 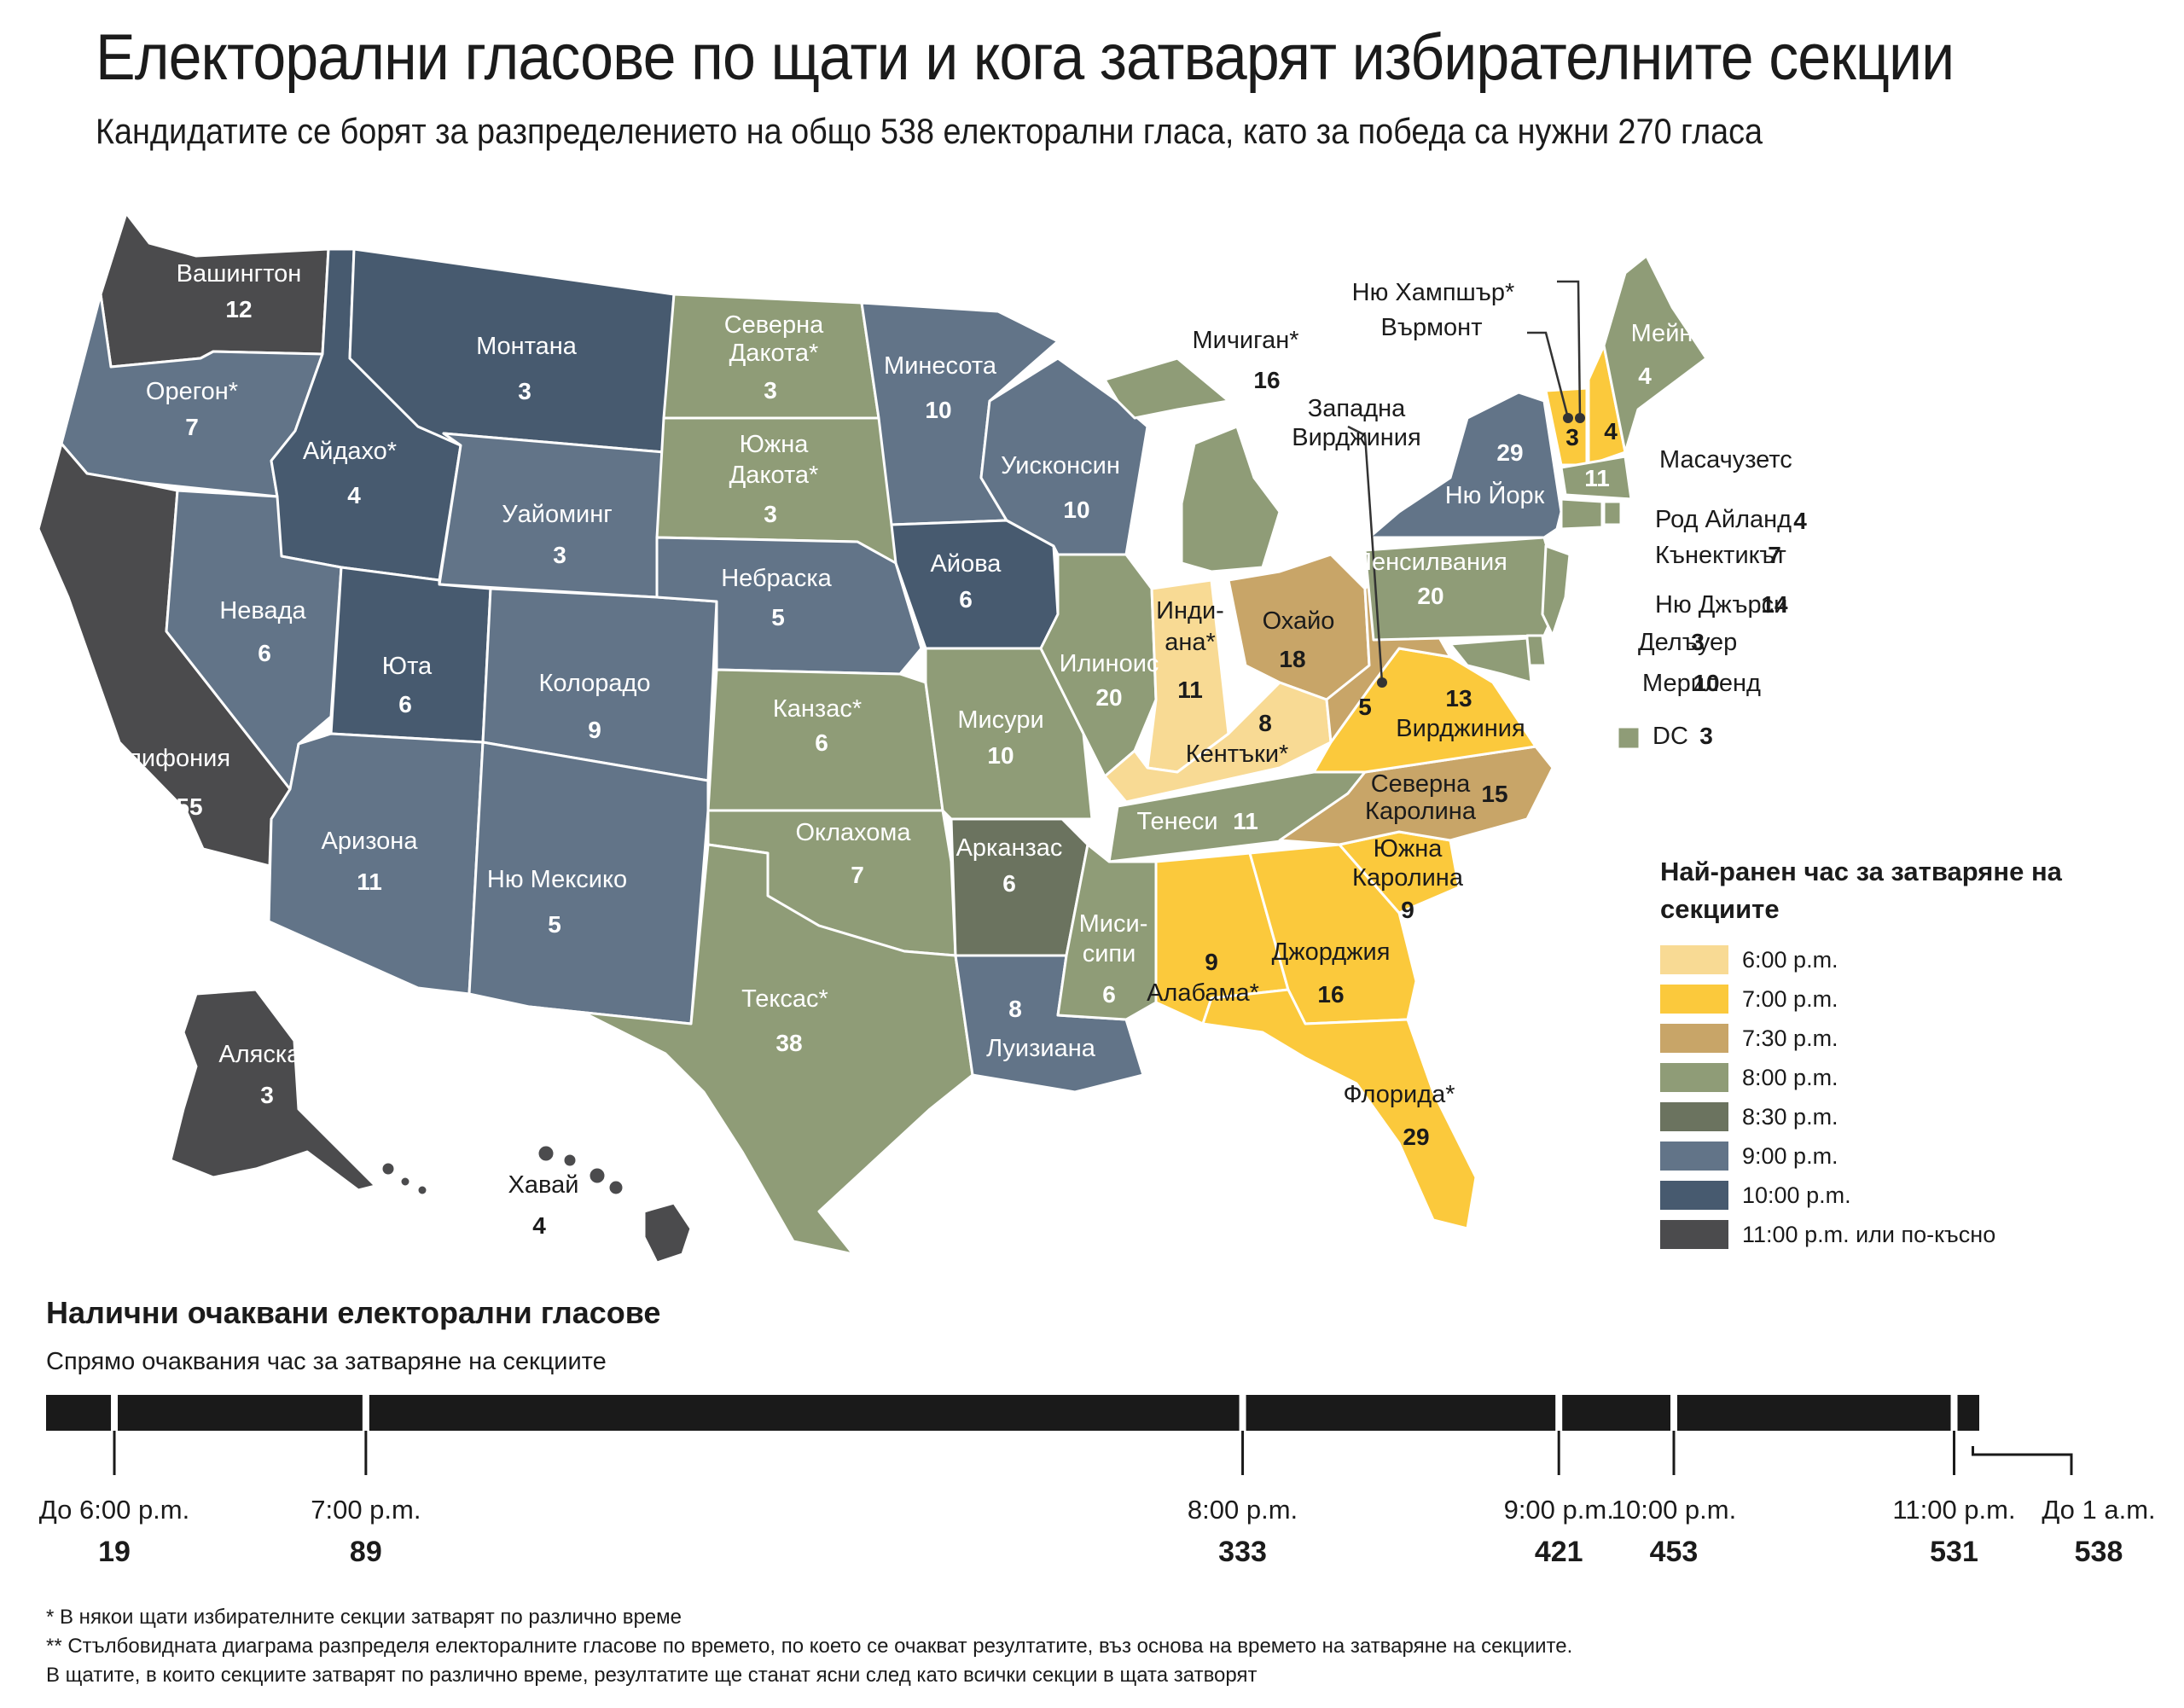 I want to click on state-votes-nd: 3, so click(x=771, y=391).